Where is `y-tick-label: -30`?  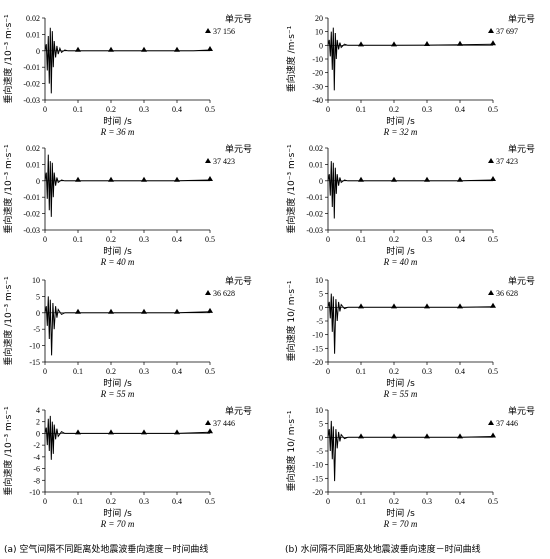
y-tick-label: -30 is located at coordinates (317, 86).